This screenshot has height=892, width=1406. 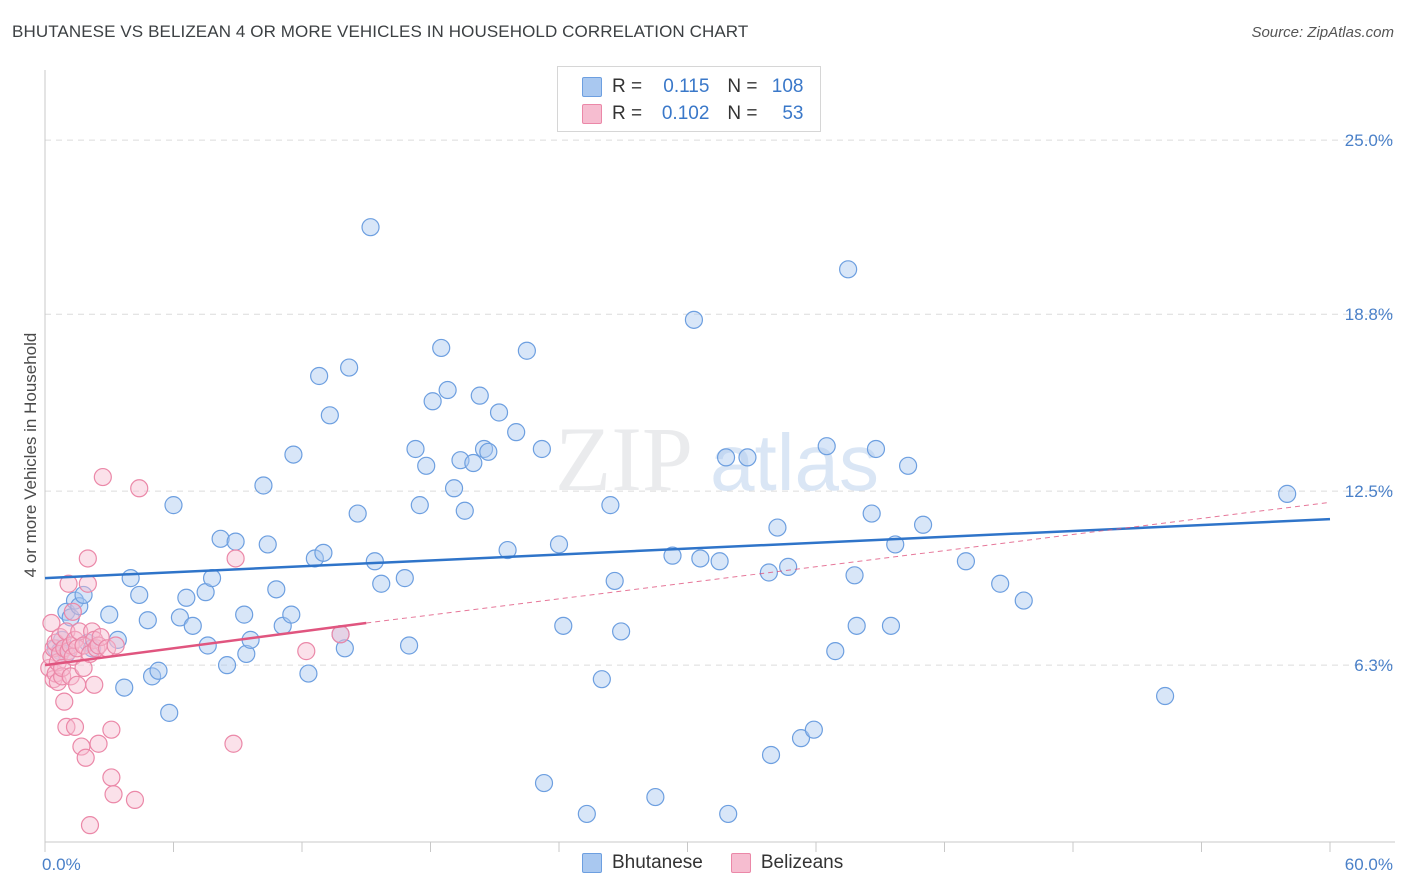 What do you see at coordinates (657, 862) in the screenshot?
I see `bottom-legend-label: Bhutanese` at bounding box center [657, 862].